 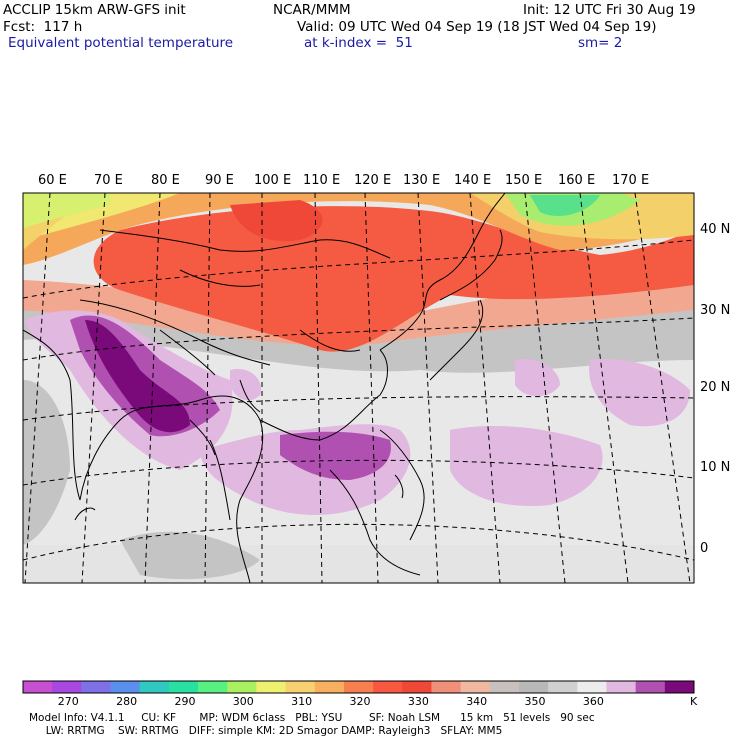 What do you see at coordinates (704, 548) in the screenshot?
I see `lat-label: 0` at bounding box center [704, 548].